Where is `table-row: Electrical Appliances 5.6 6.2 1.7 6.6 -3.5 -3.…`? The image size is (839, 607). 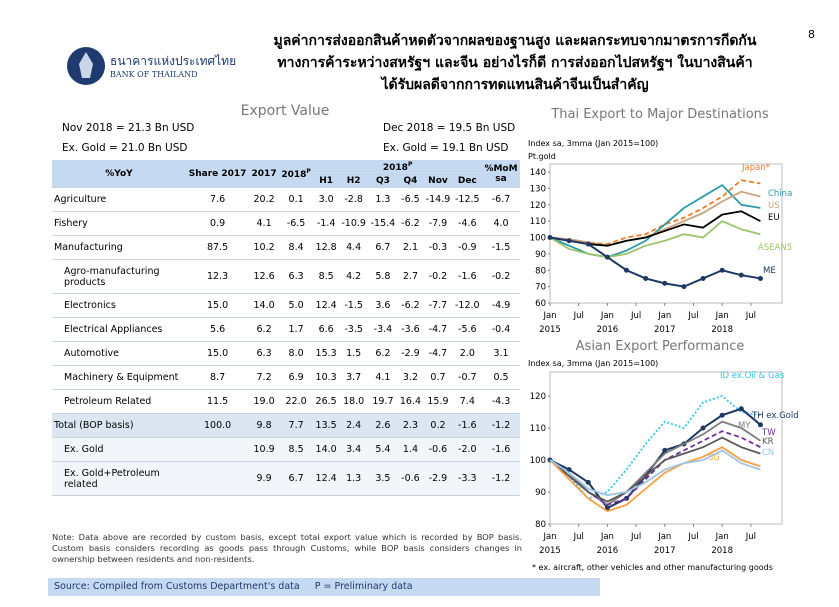
table-row: Electrical Appliances 5.6 6.2 1.7 6.6 -3.5 -3.… is located at coordinates (286, 329).